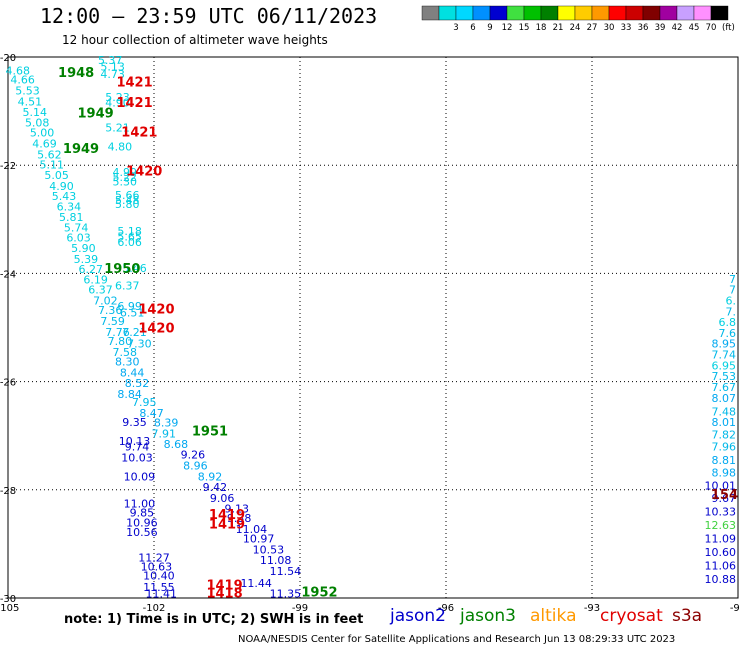  Describe the element at coordinates (677, 28) in the screenshot. I see `scale-tick-label: 42` at that location.